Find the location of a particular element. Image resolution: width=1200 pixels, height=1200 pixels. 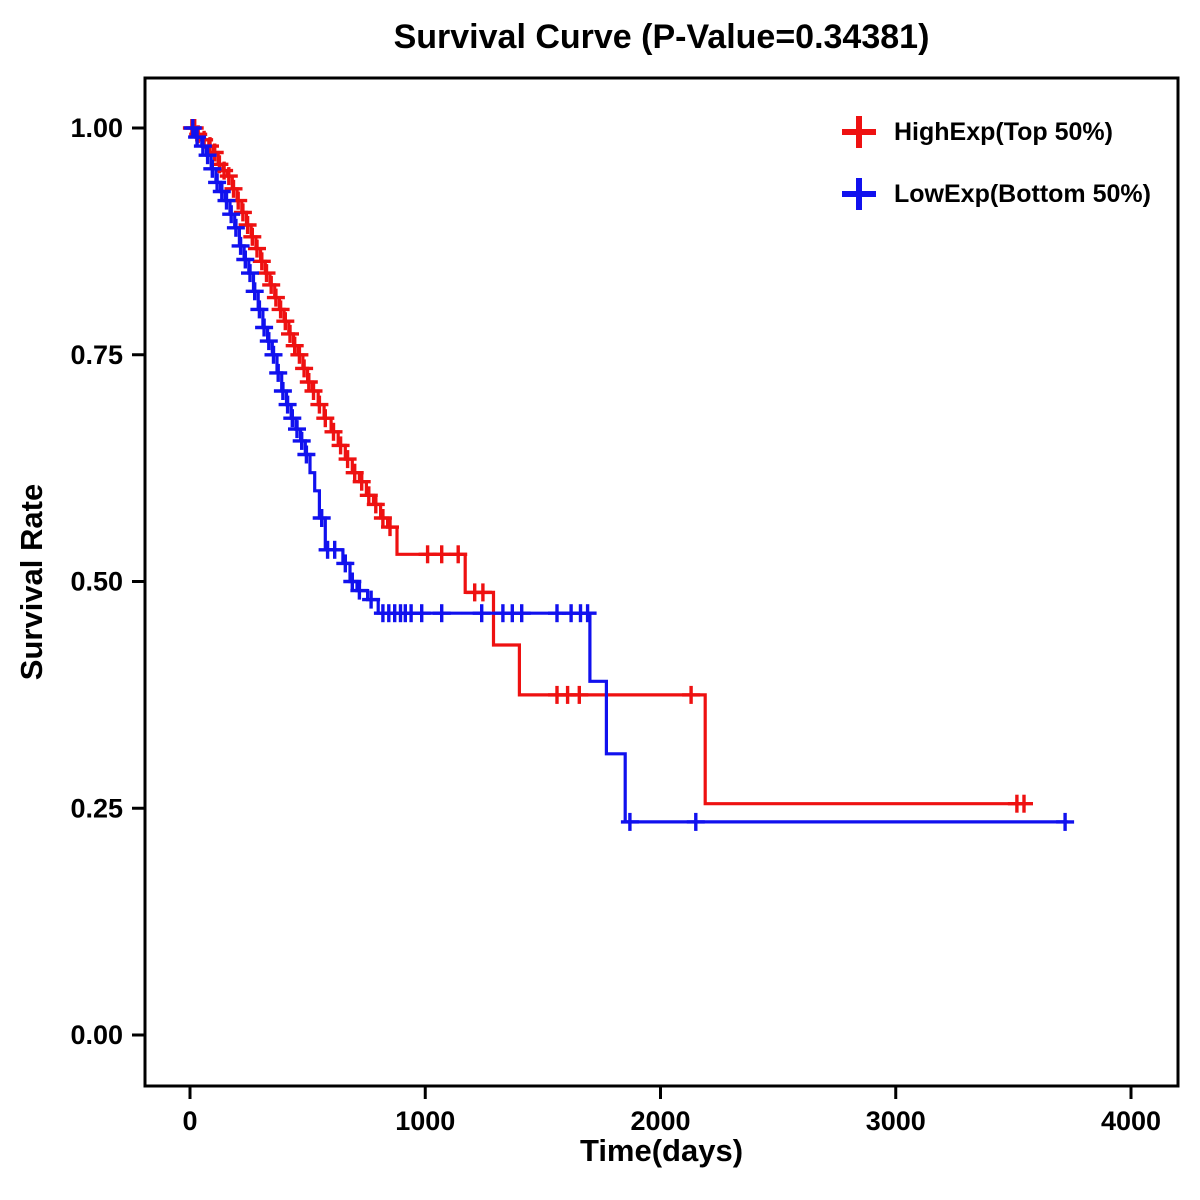

x-axis-label: Time(days) is located at coordinates (661, 1150).